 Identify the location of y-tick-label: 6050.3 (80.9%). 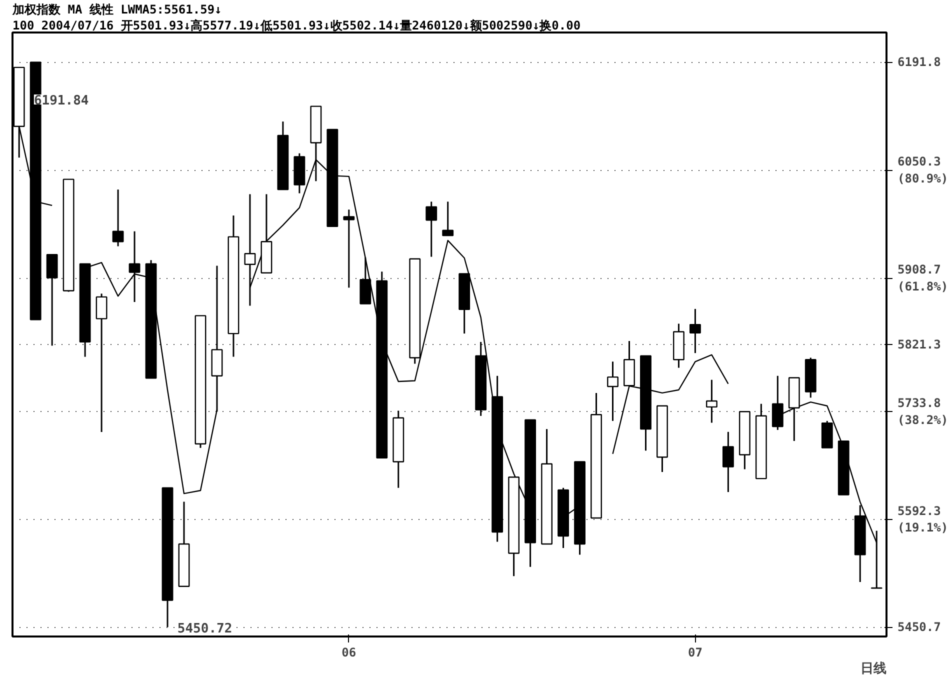
(923, 170).